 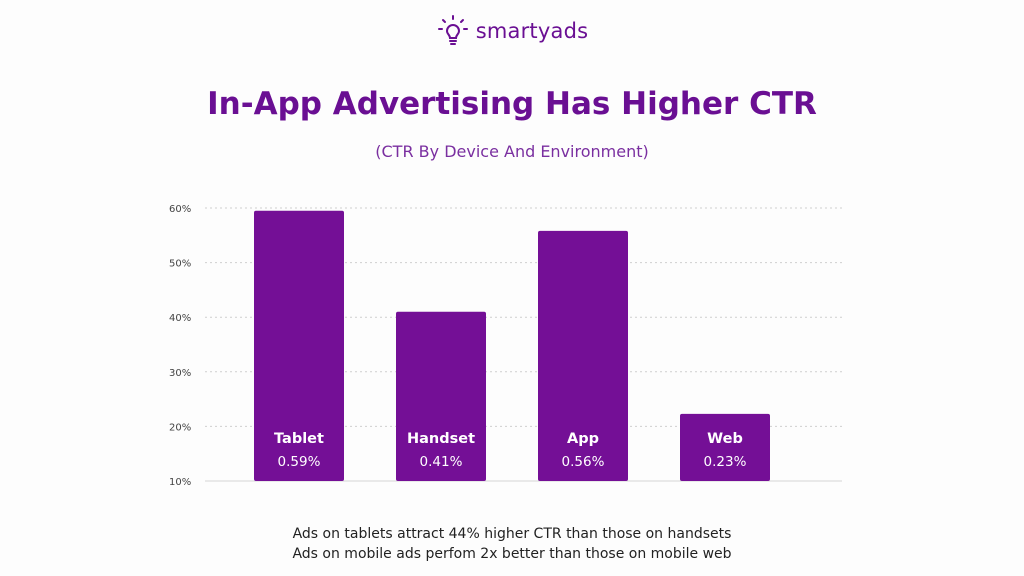 I want to click on lightbulb-icon, so click(x=452, y=30).